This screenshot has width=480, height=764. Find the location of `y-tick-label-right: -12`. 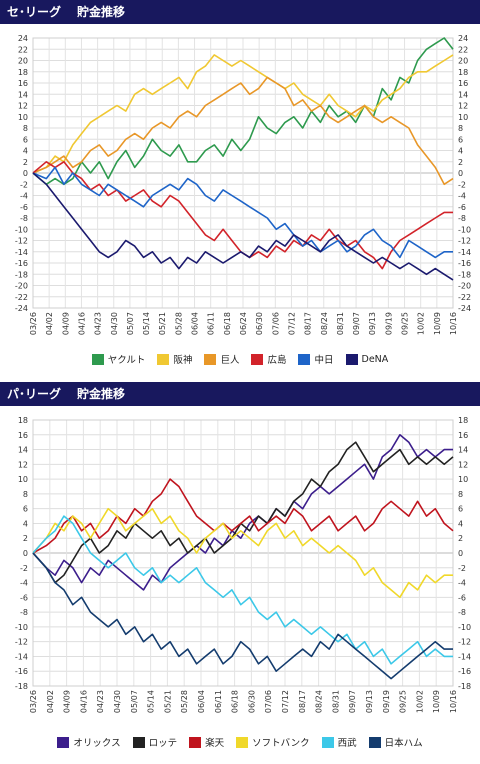

y-tick-label-right: -12 is located at coordinates (464, 241).